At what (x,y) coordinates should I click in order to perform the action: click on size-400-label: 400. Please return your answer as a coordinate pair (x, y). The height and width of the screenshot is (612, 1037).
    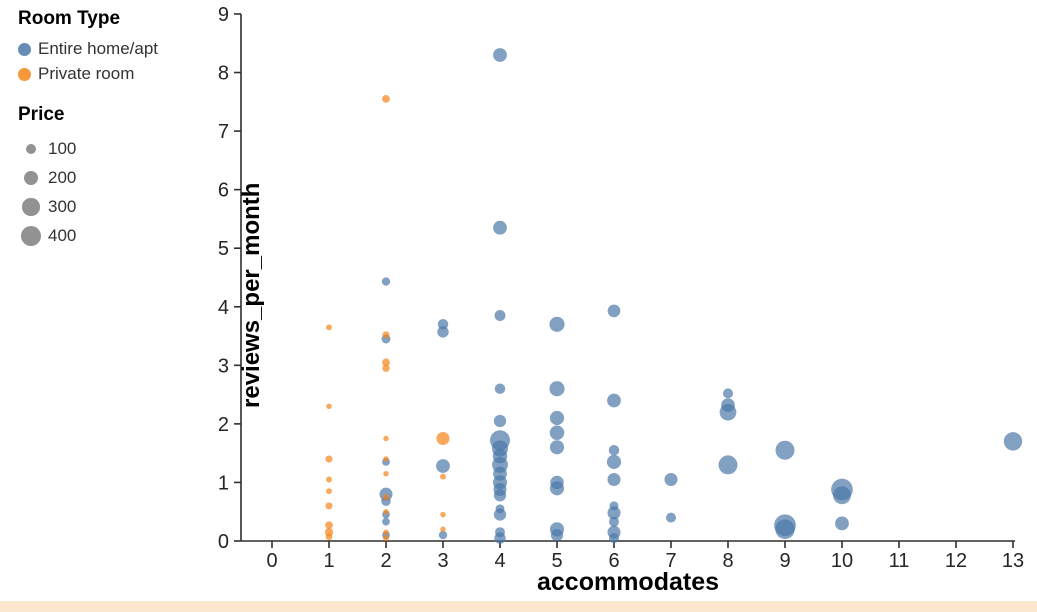
    Looking at the image, I should click on (62, 235).